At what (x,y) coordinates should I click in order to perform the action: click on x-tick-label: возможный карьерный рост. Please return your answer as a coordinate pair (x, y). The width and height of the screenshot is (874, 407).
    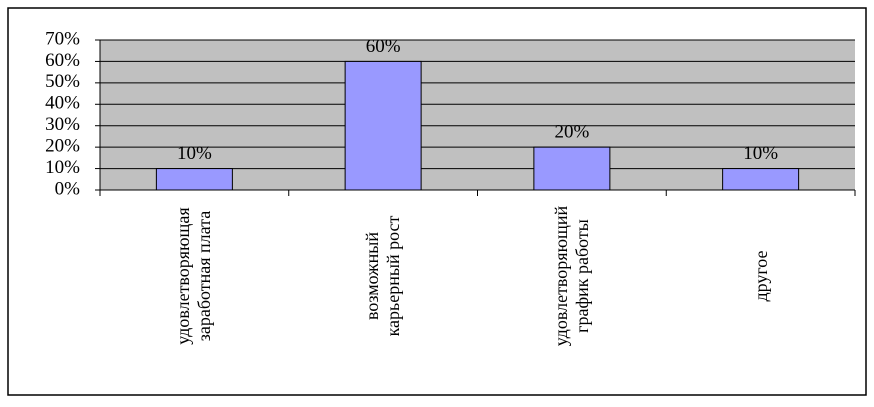
    Looking at the image, I should click on (383, 291).